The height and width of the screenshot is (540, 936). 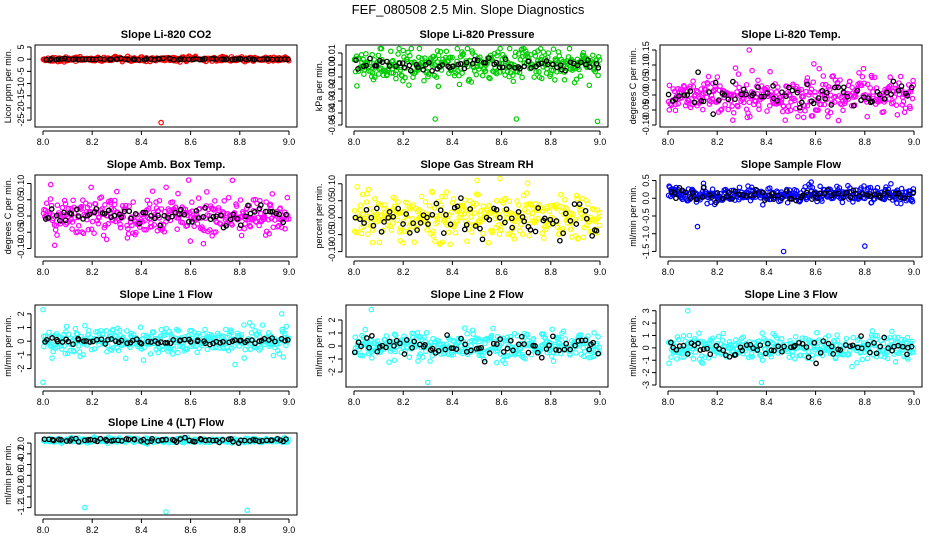 I want to click on data-points, so click(x=166, y=89).